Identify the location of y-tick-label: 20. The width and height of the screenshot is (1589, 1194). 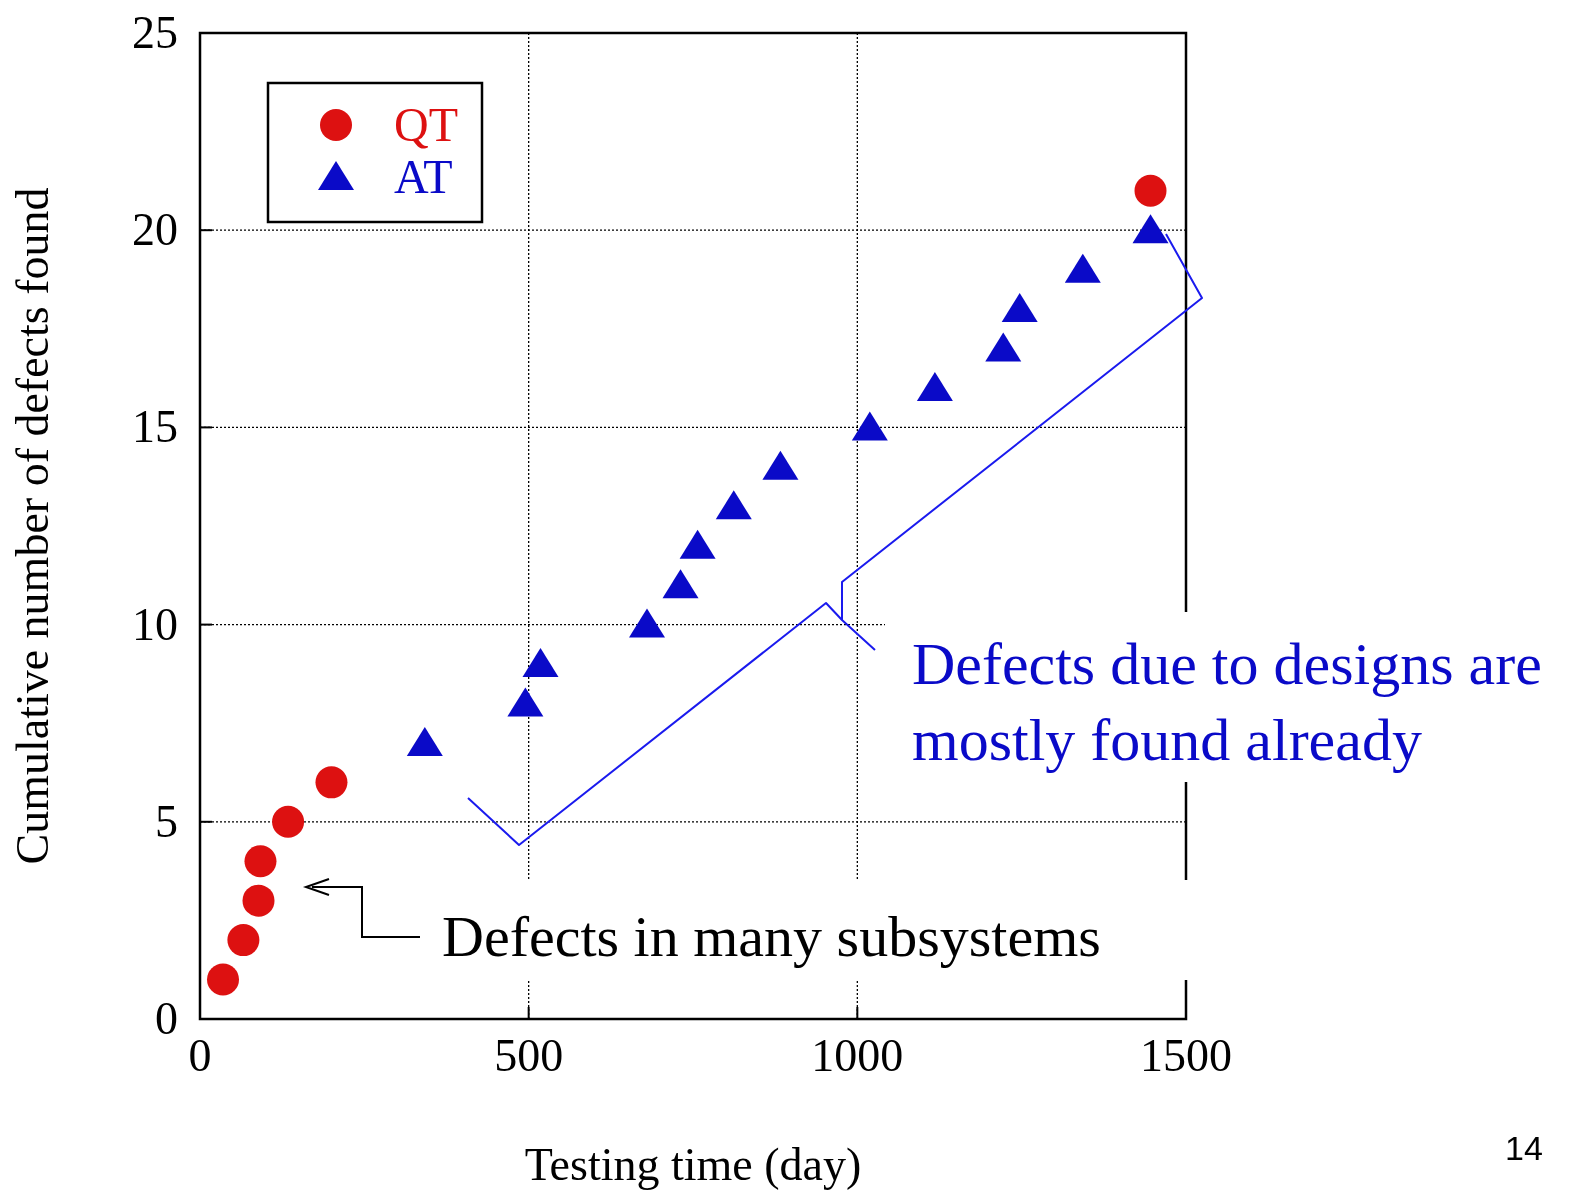
(155, 230).